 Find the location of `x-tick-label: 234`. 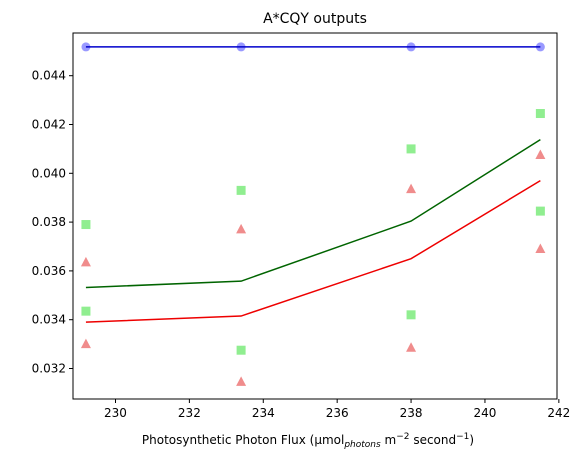

x-tick-label: 234 is located at coordinates (263, 413).